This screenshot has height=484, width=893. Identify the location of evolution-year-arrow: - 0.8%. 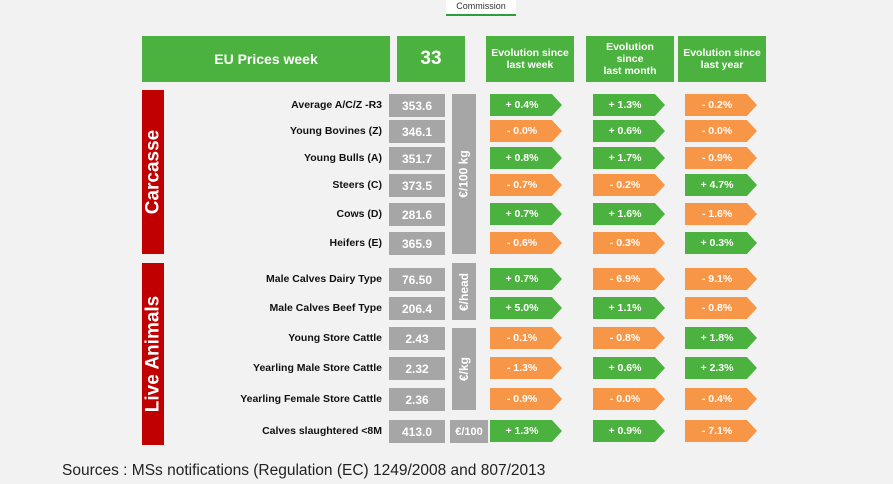
(721, 308).